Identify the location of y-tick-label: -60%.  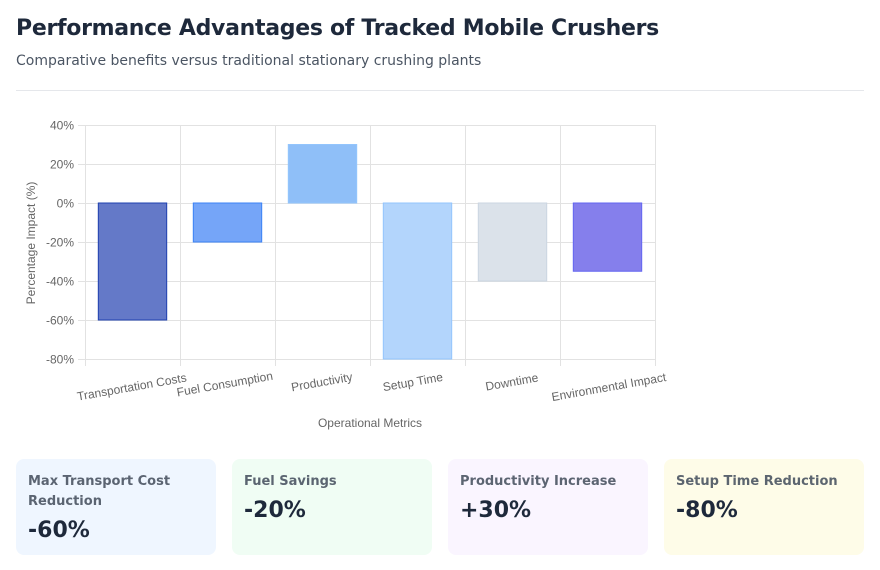
(60, 321).